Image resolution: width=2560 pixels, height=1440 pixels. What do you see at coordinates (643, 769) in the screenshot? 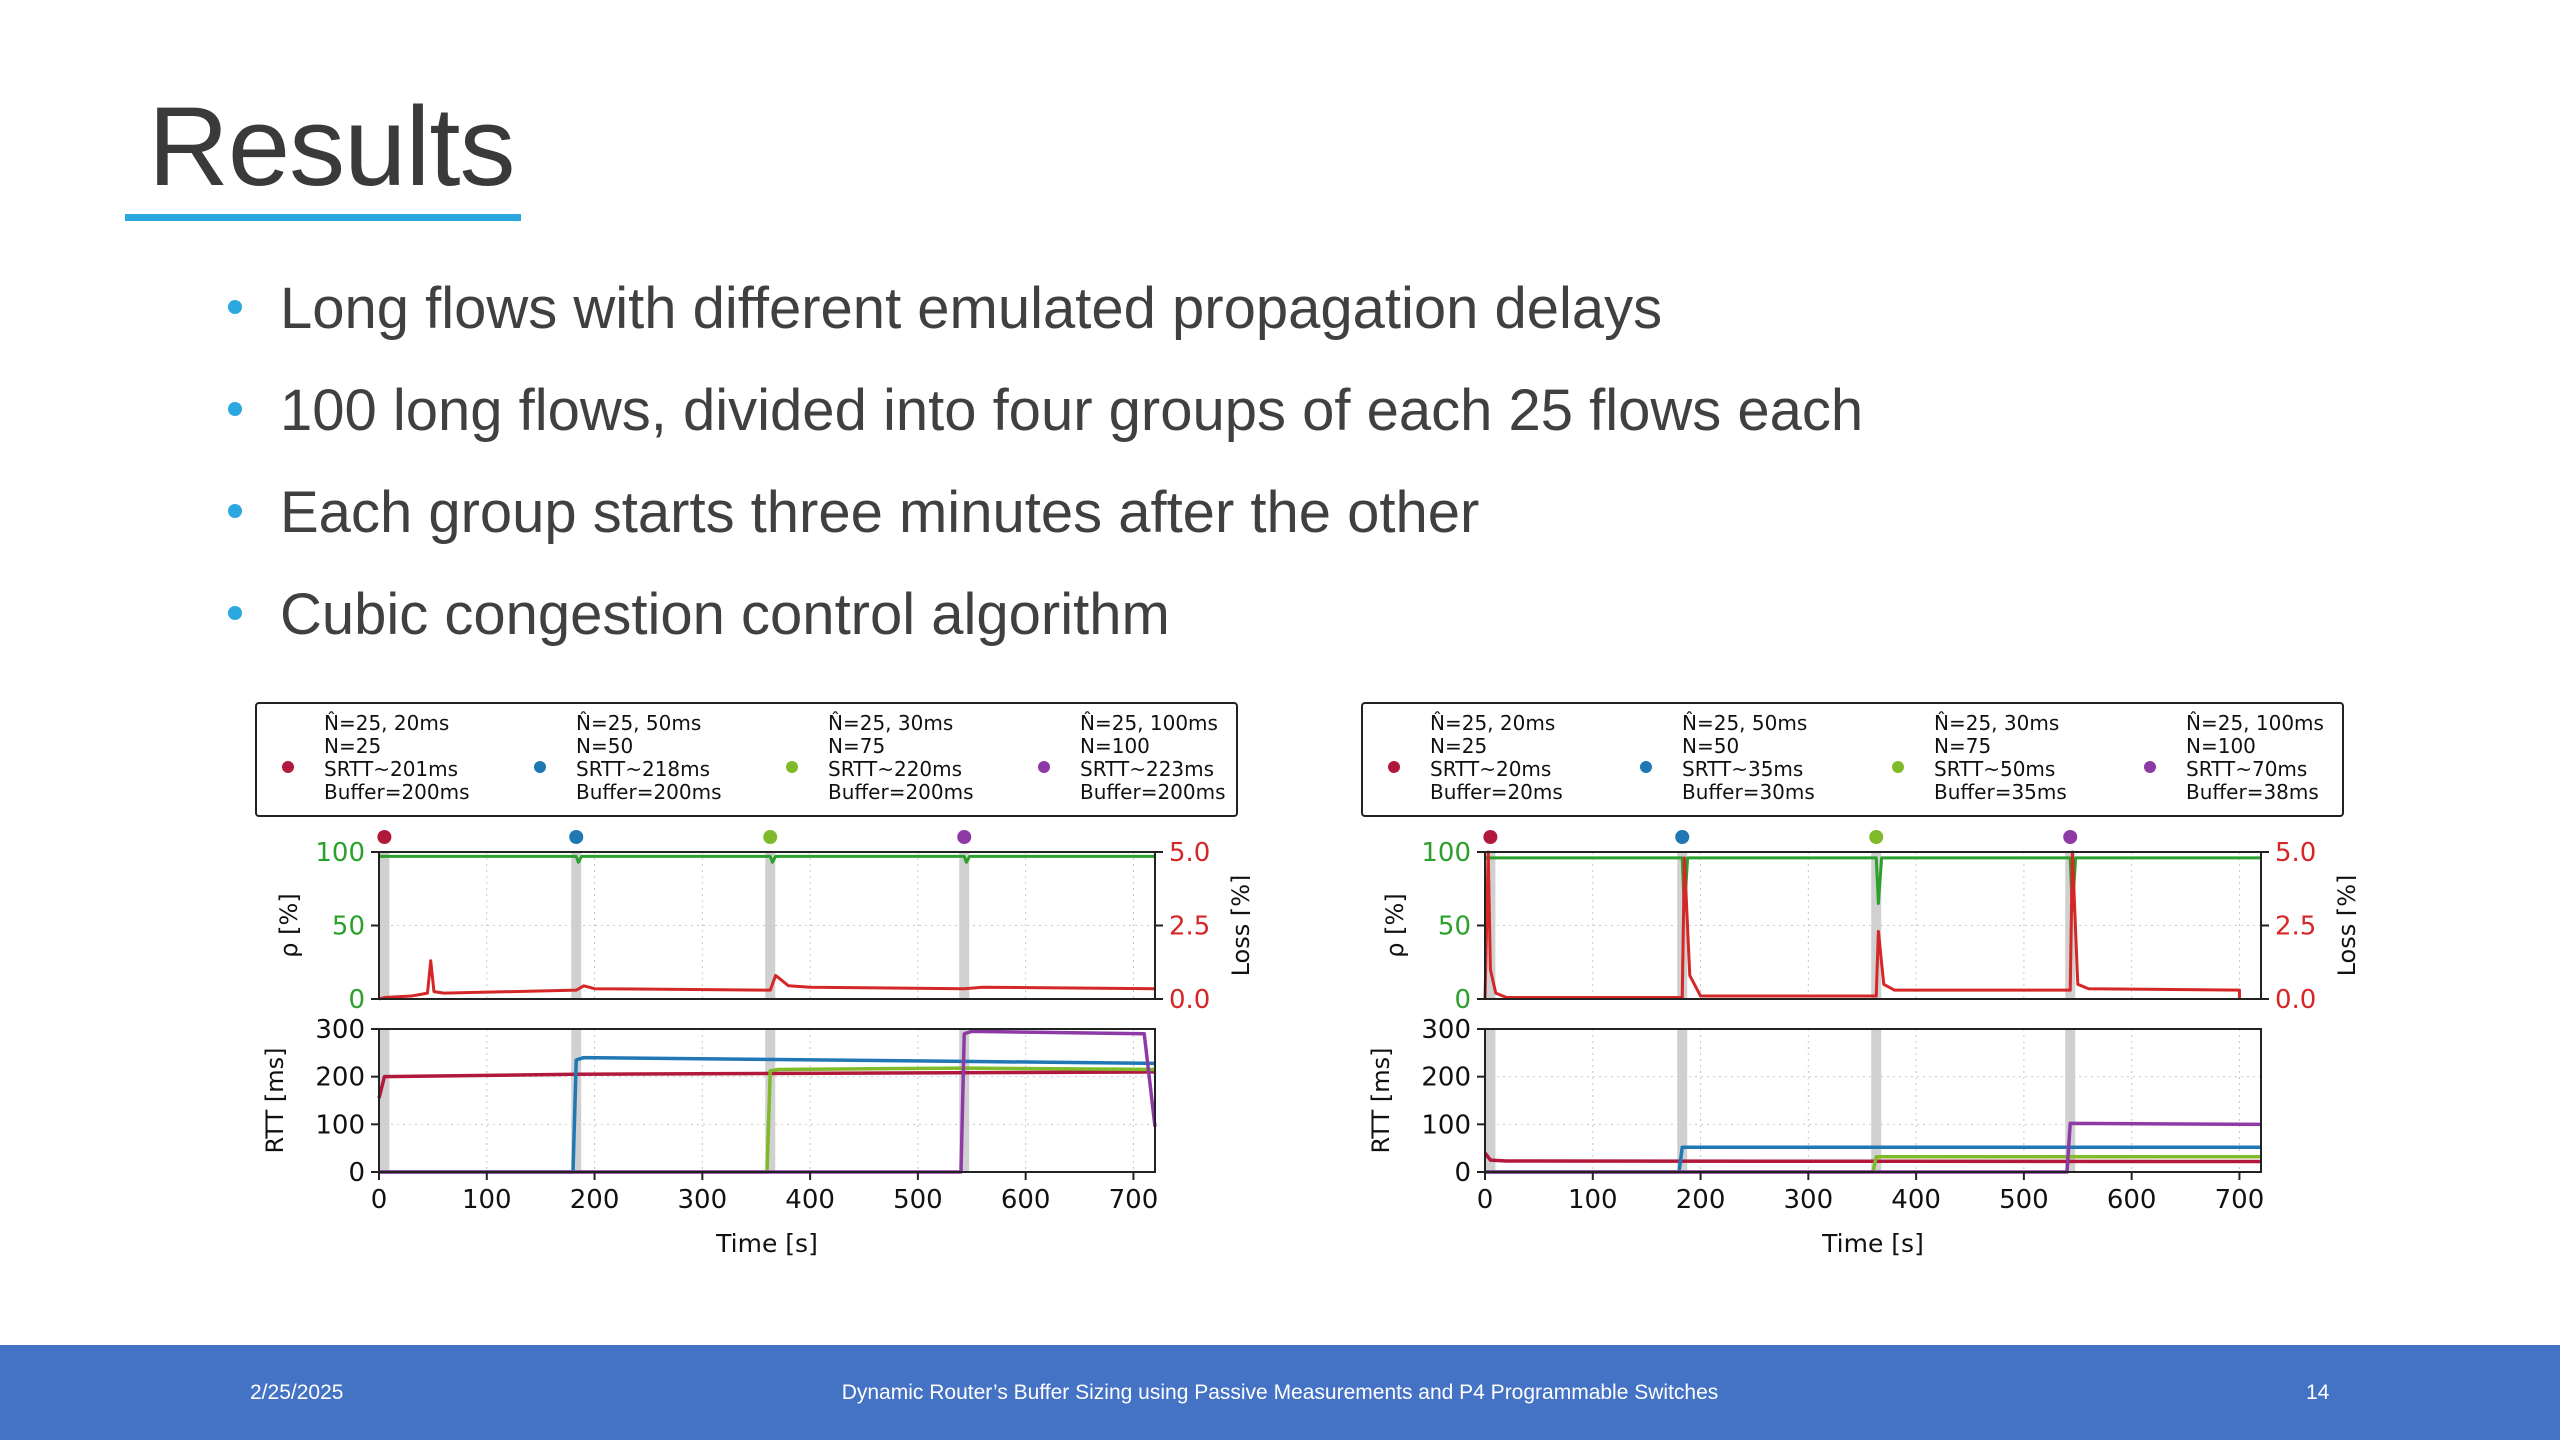
I see `legend-entry: SRTT~218ms` at bounding box center [643, 769].